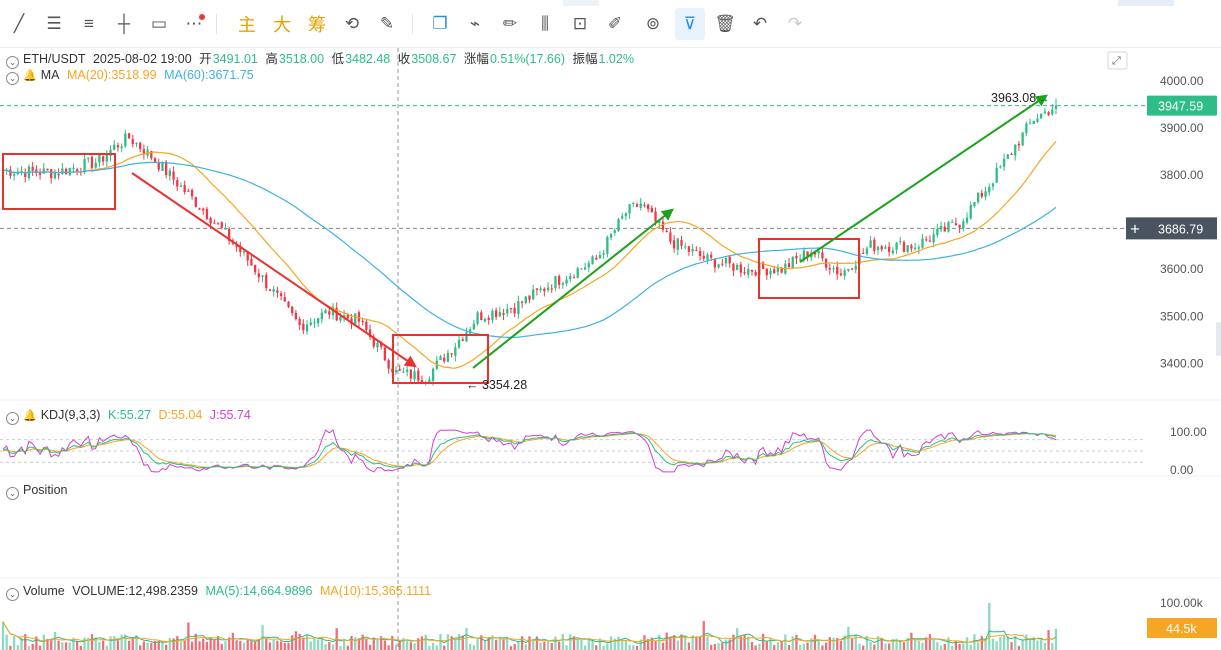 The width and height of the screenshot is (1221, 650). What do you see at coordinates (510, 23) in the screenshot?
I see `brush-tool: ✏` at bounding box center [510, 23].